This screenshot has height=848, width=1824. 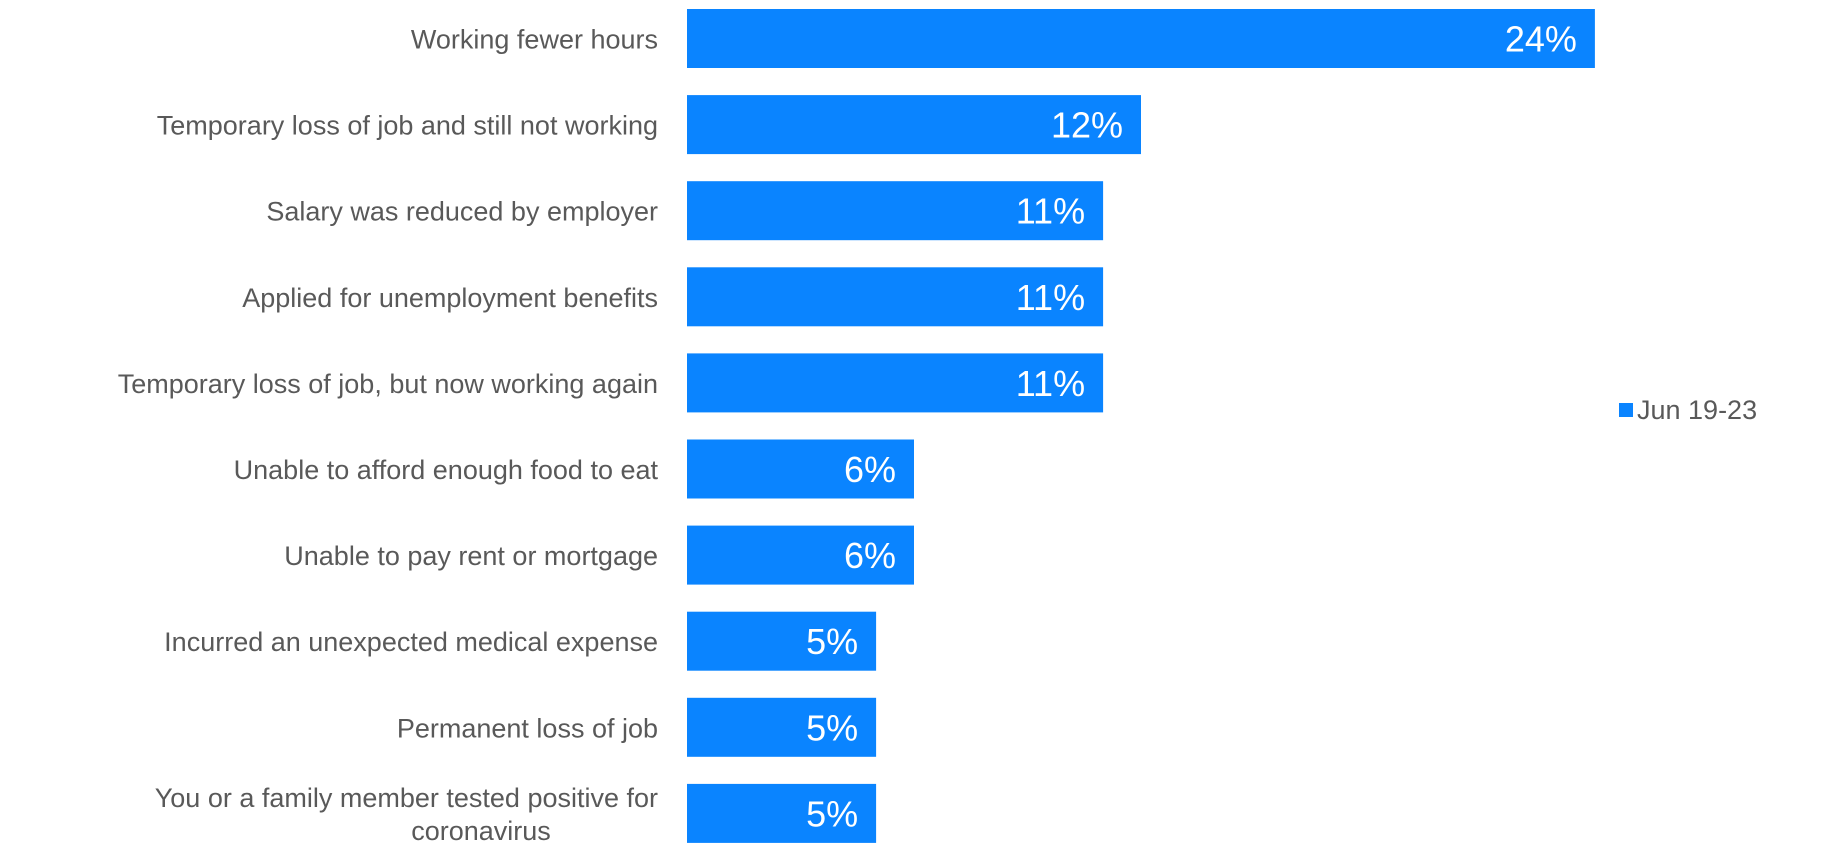 What do you see at coordinates (1697, 410) in the screenshot?
I see `legend-label: Jun 19-23` at bounding box center [1697, 410].